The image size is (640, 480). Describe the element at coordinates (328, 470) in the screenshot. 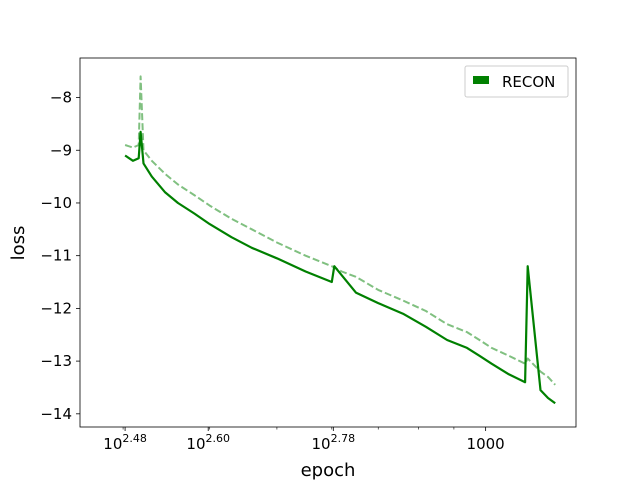

I see `x-axis-label: epoch` at that location.